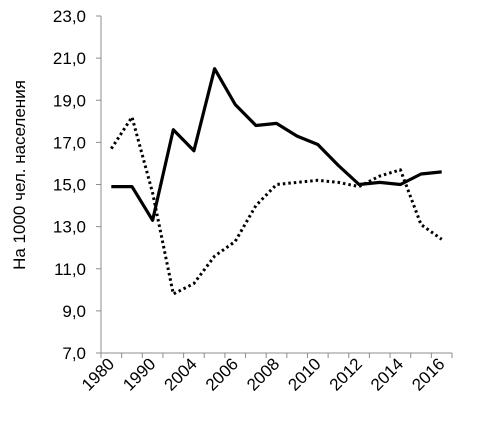  Describe the element at coordinates (346, 374) in the screenshot. I see `x-tick-label: 2012` at that location.